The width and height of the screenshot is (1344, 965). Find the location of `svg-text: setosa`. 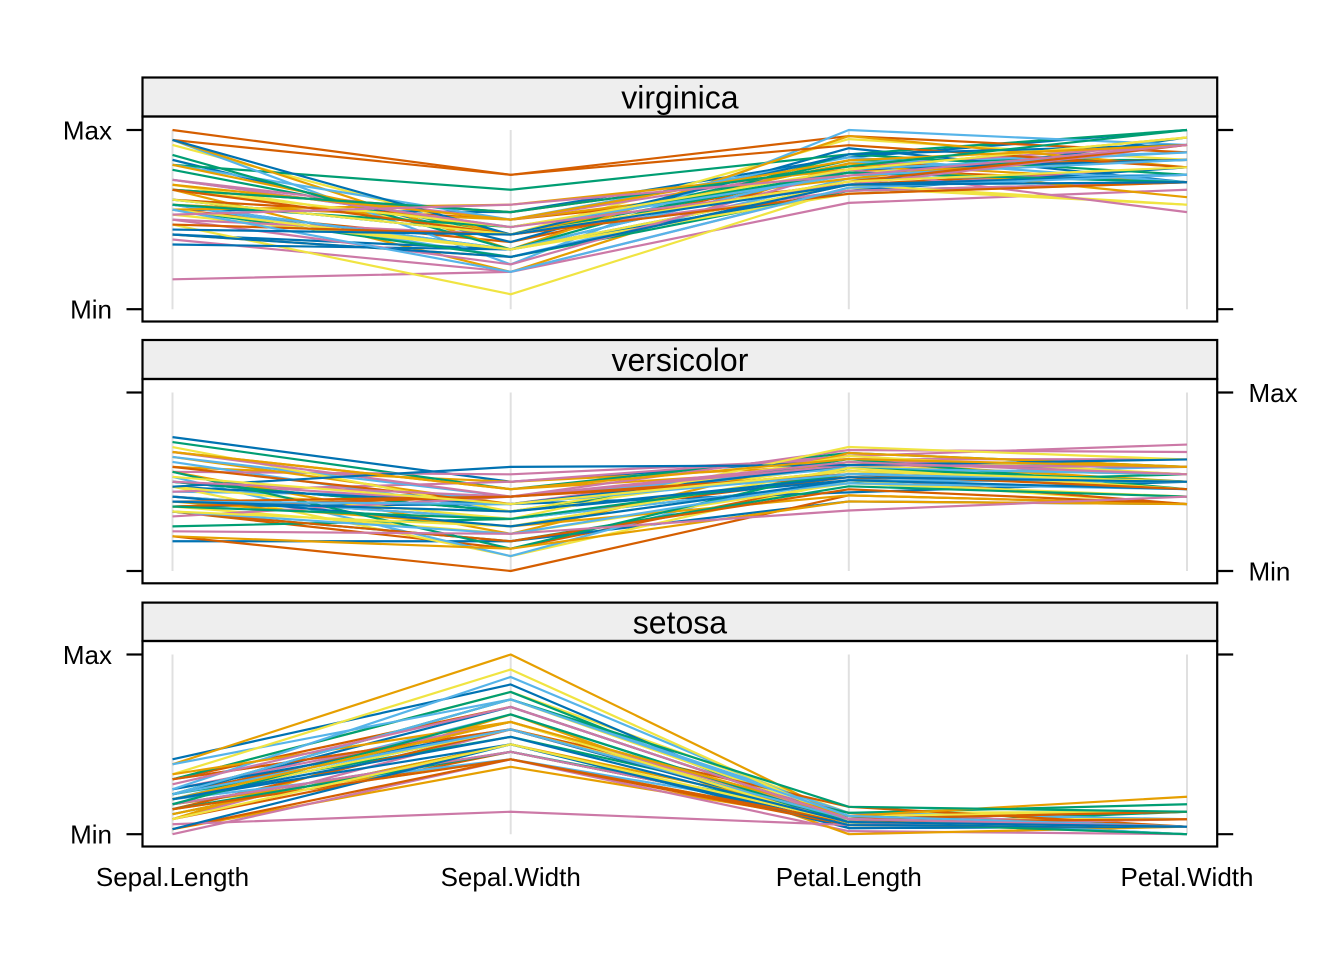

svg-text: setosa is located at coordinates (680, 622).